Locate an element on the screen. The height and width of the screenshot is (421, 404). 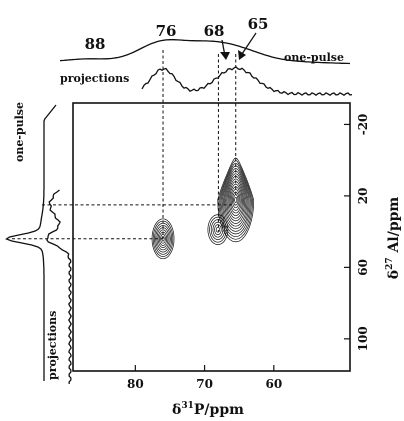
arrow-68-head is located at coordinates (225, 56).